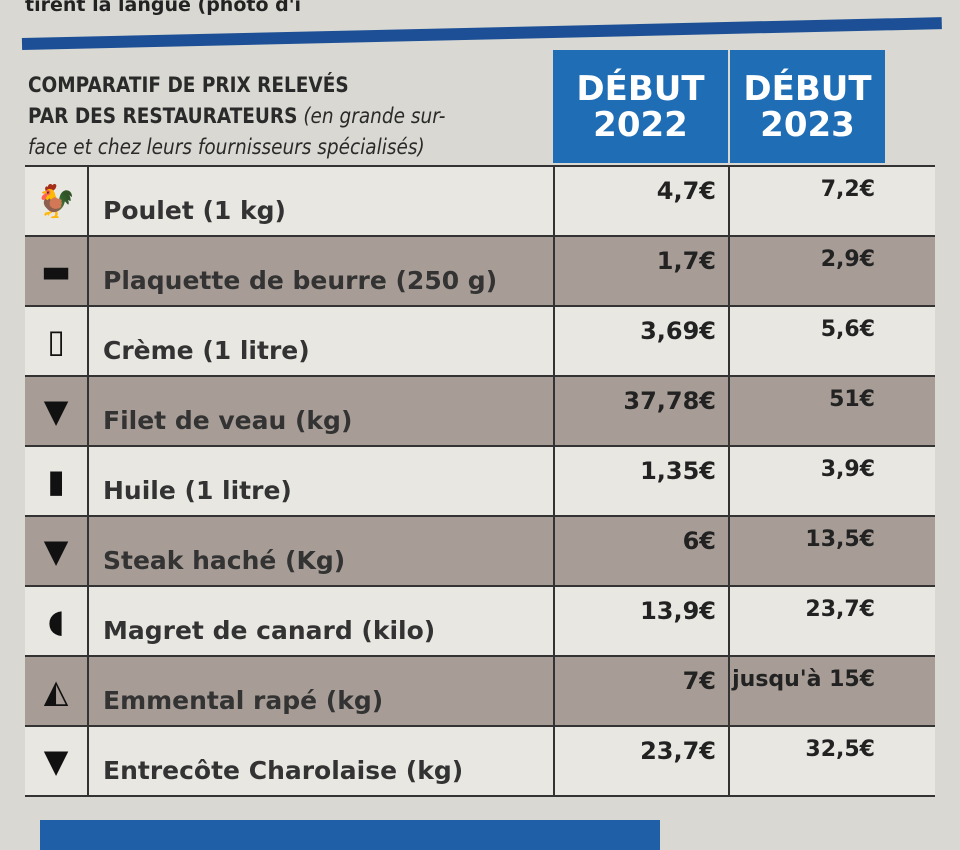  What do you see at coordinates (803, 679) in the screenshot?
I see `price-2023: jusqu'à 15€` at bounding box center [803, 679].